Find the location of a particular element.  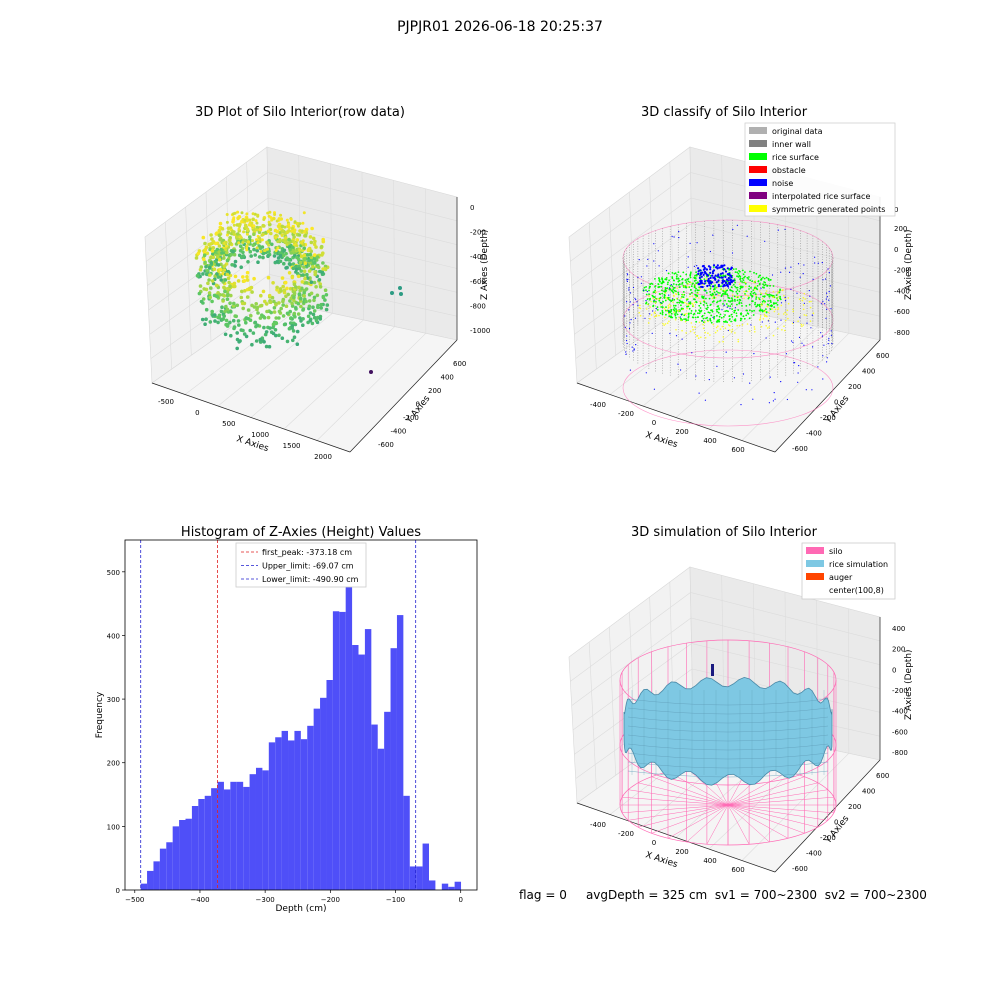

legend-label: auger is located at coordinates (841, 577).